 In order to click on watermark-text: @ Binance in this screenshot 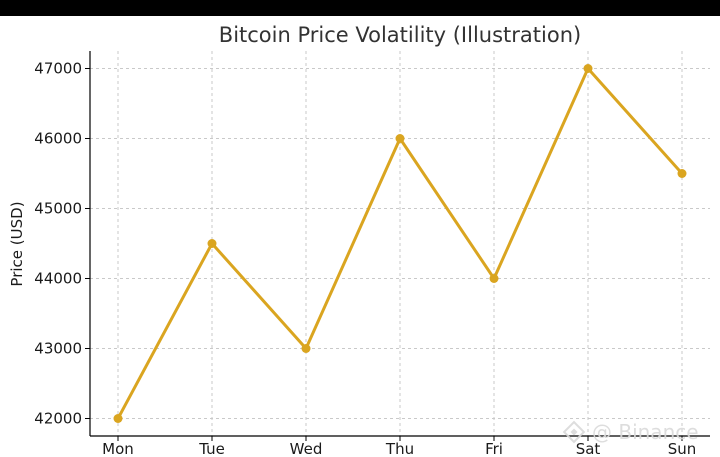, I will do `click(645, 432)`.